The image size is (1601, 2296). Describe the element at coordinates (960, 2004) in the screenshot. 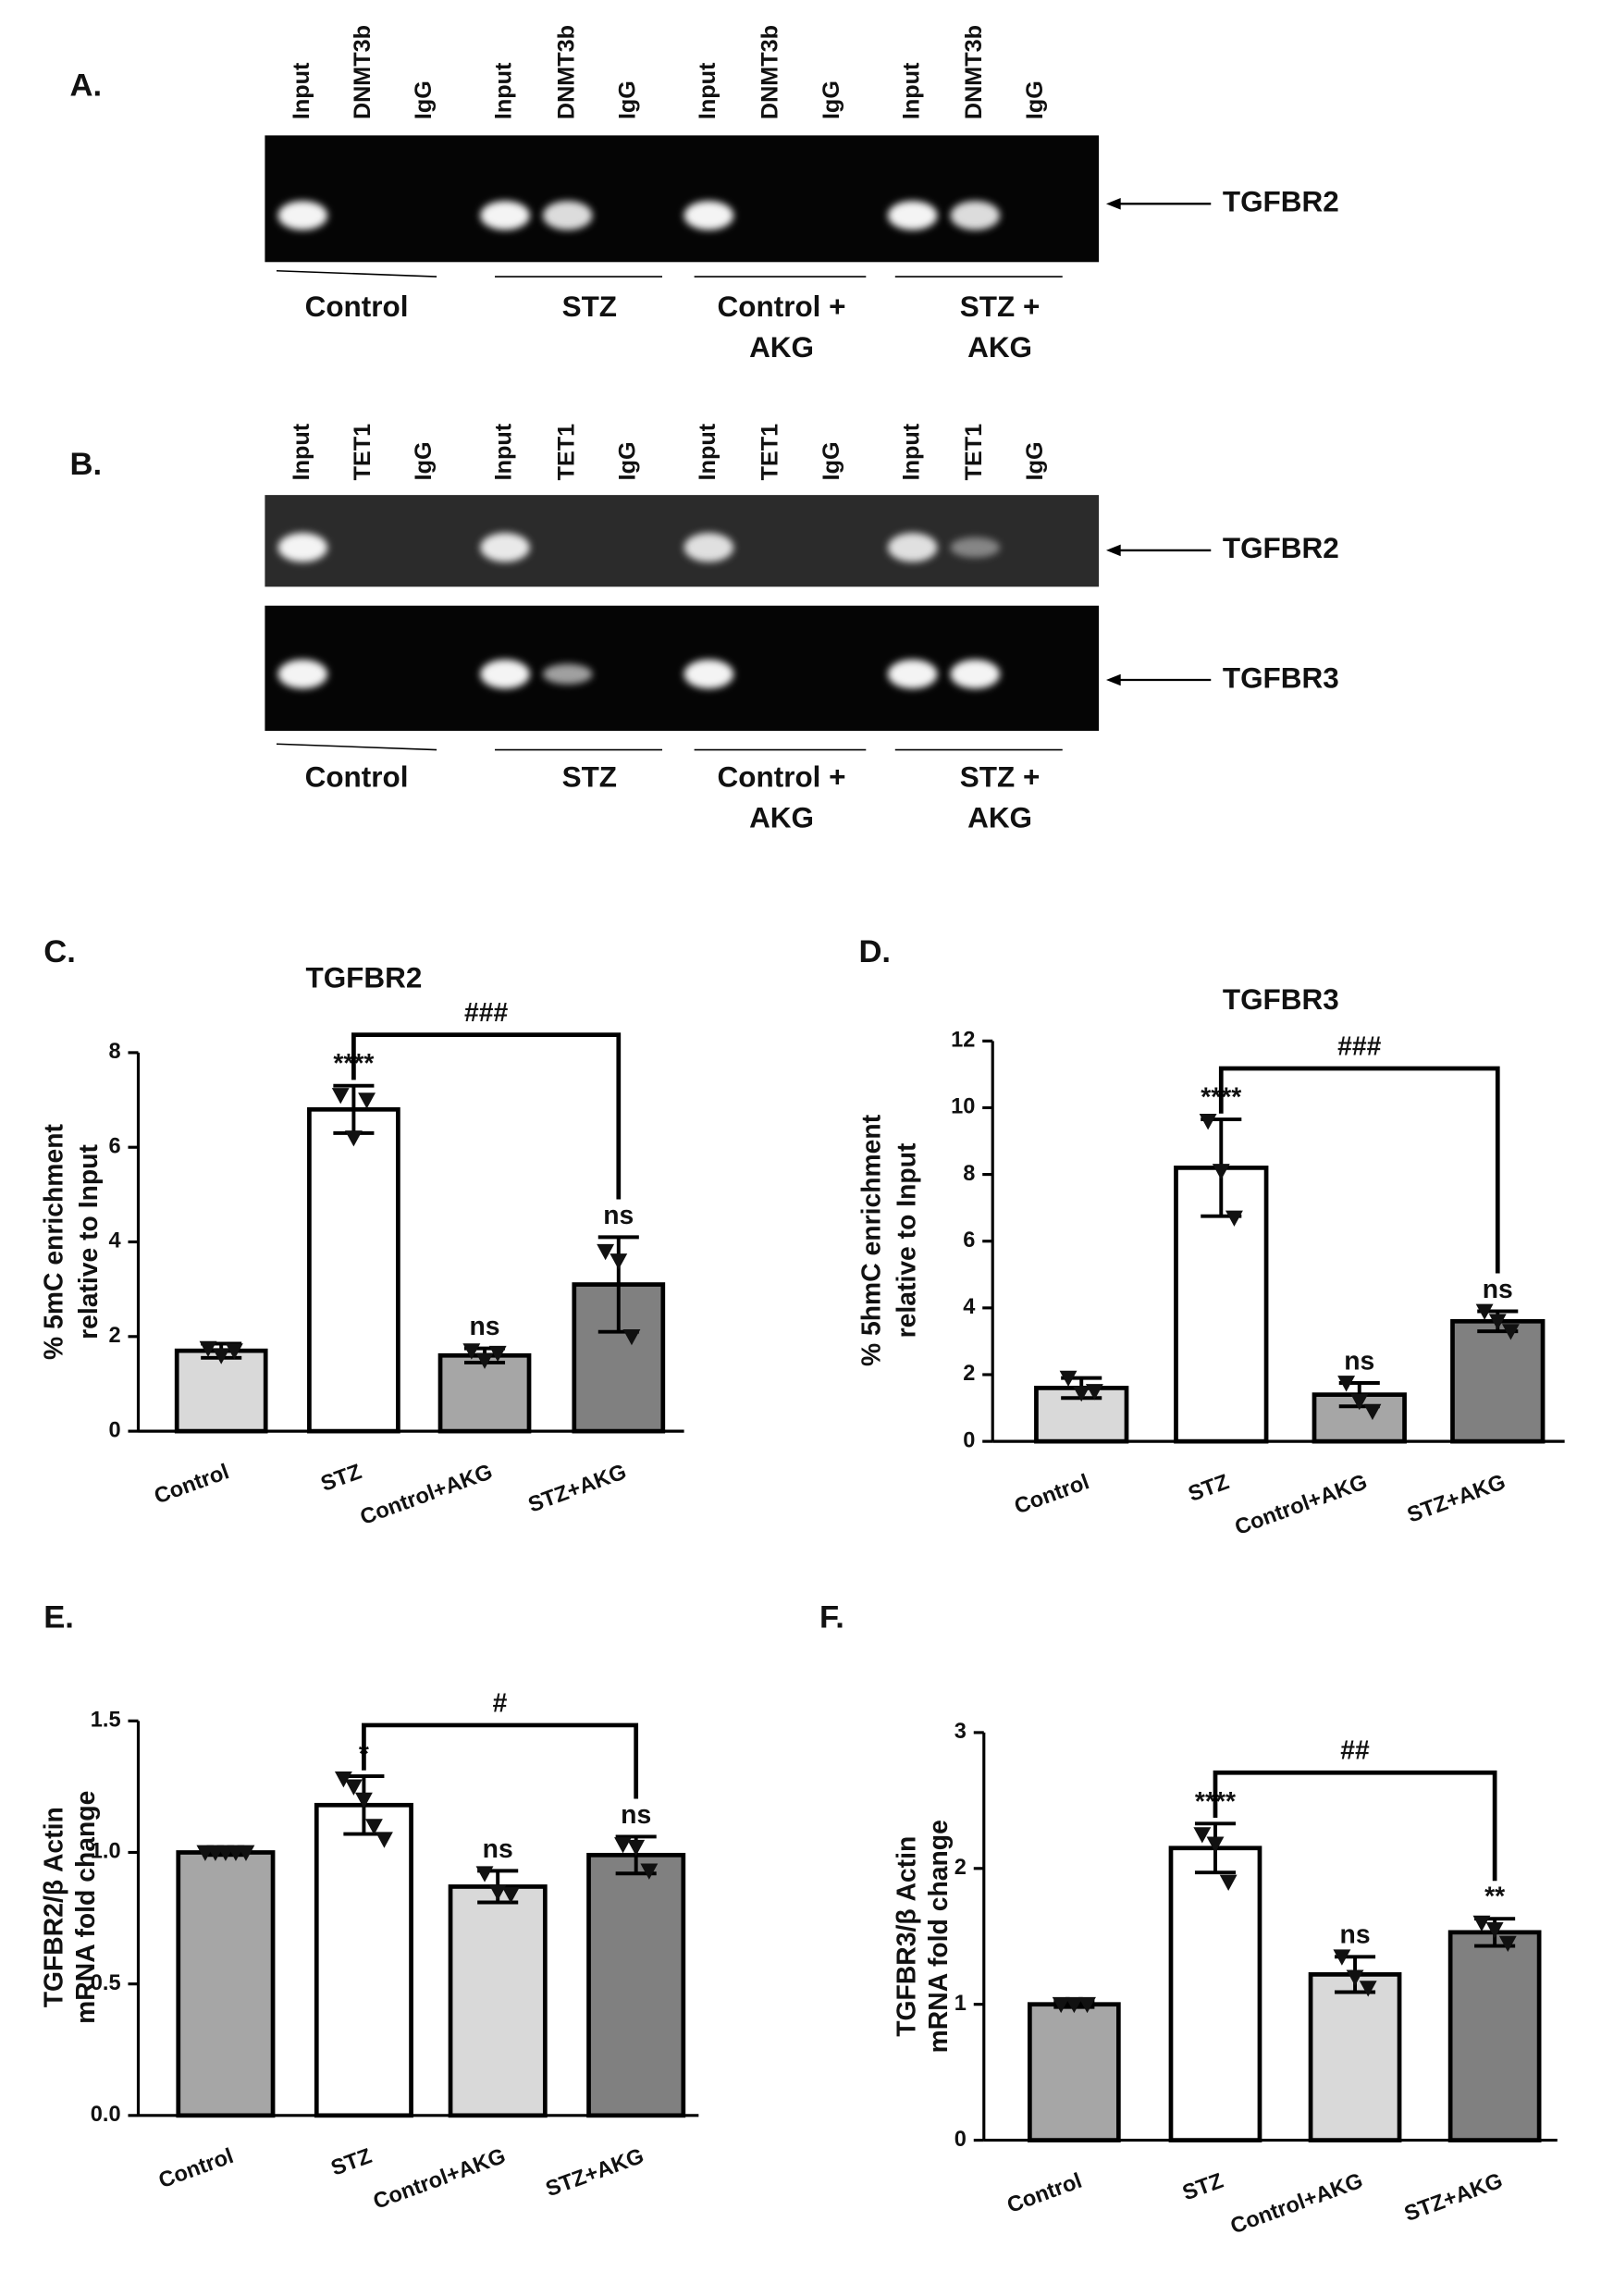

I see `y-tick-label: 1` at that location.